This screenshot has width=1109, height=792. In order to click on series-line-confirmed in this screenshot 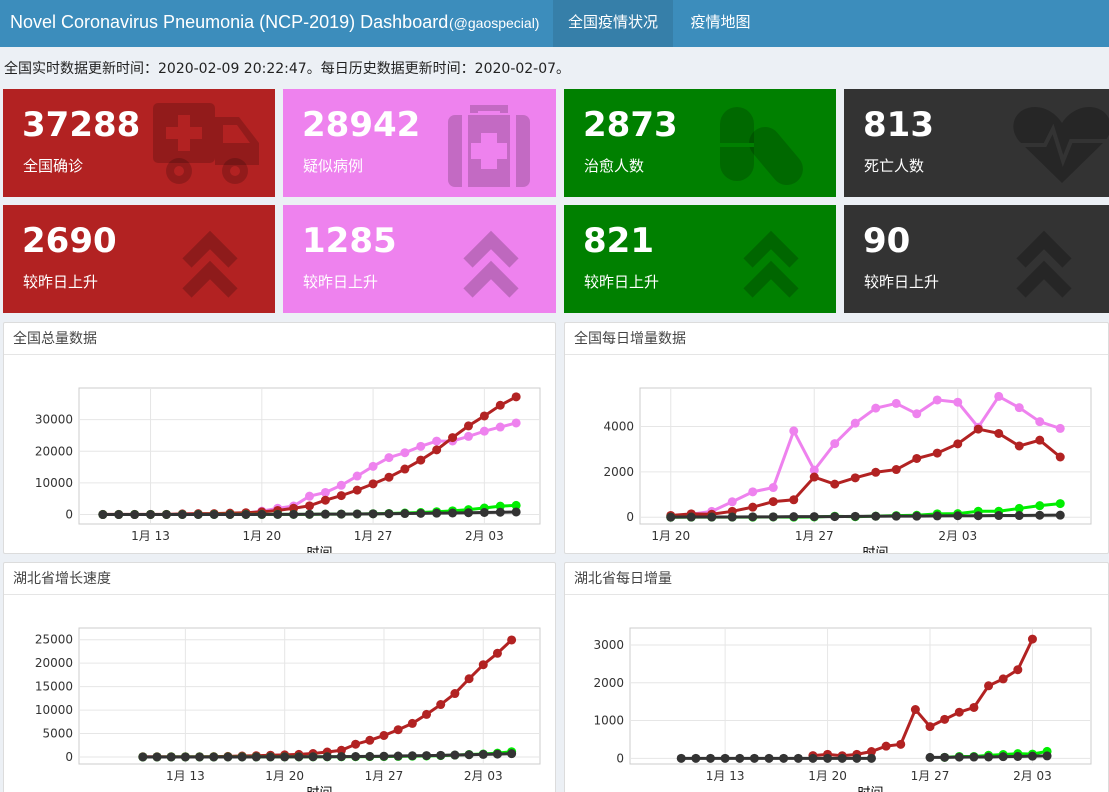, I will do `click(923, 698)`.